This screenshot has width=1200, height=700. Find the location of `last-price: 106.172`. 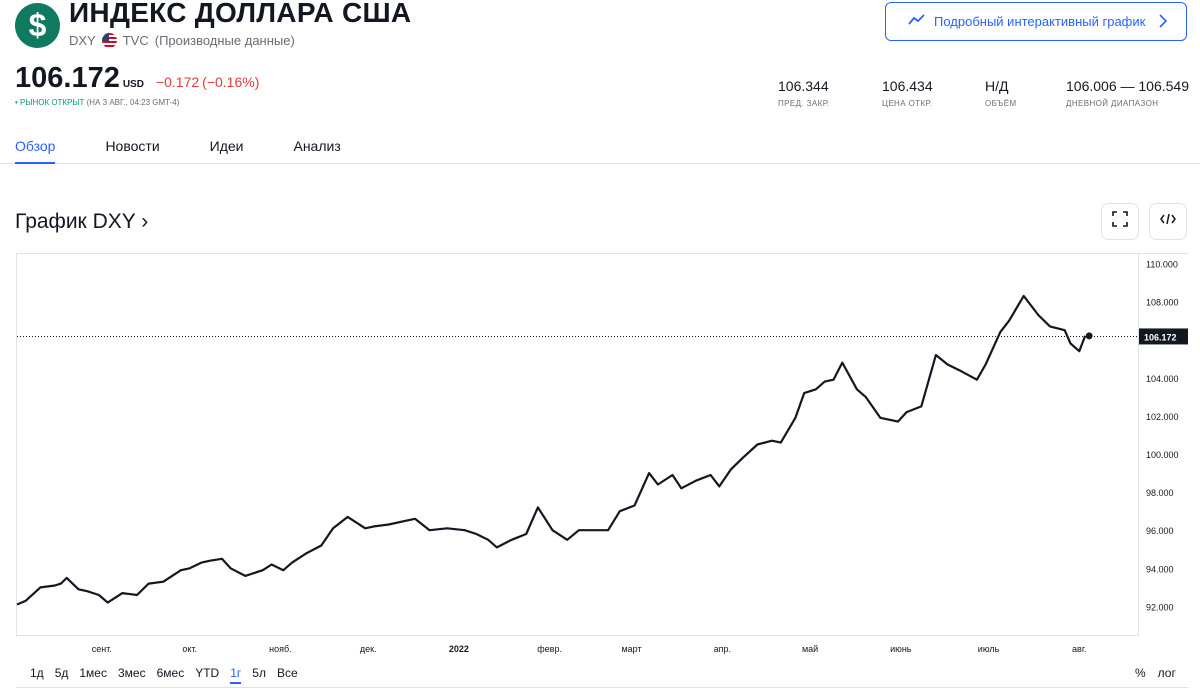

last-price: 106.172 is located at coordinates (67, 78).